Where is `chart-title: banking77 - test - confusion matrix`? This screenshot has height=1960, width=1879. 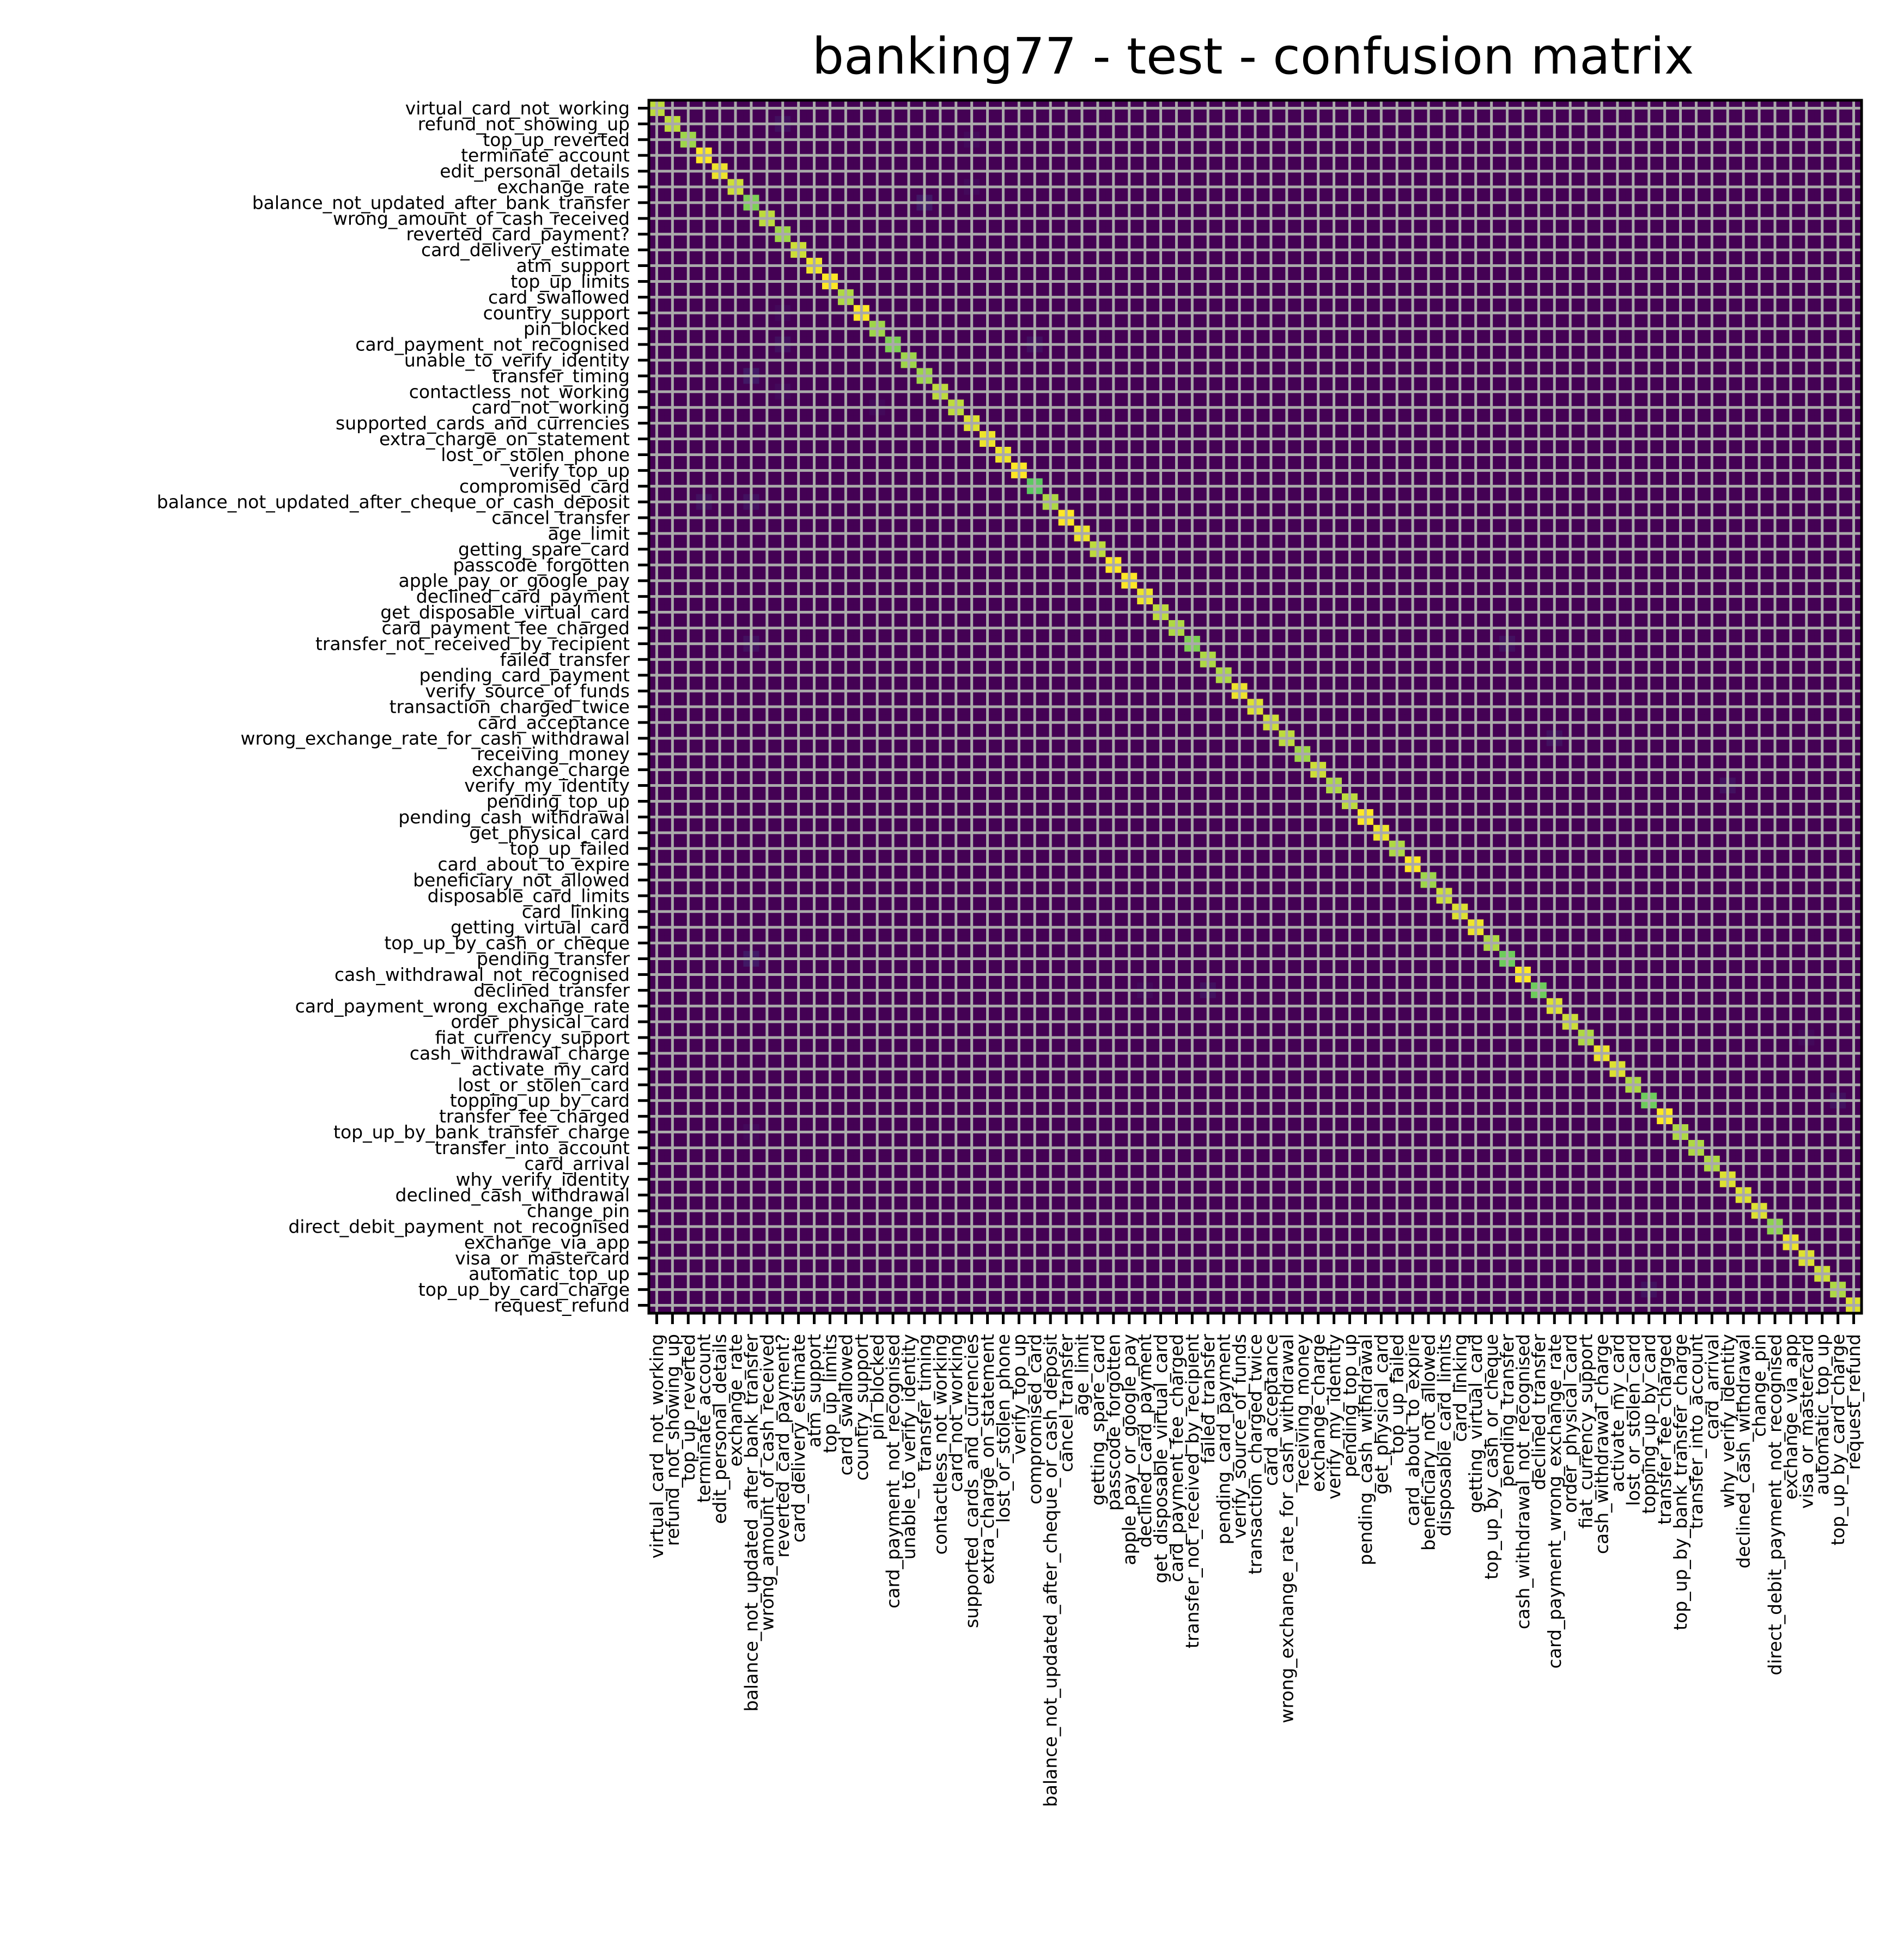
chart-title: banking77 - test - confusion matrix is located at coordinates (1253, 56).